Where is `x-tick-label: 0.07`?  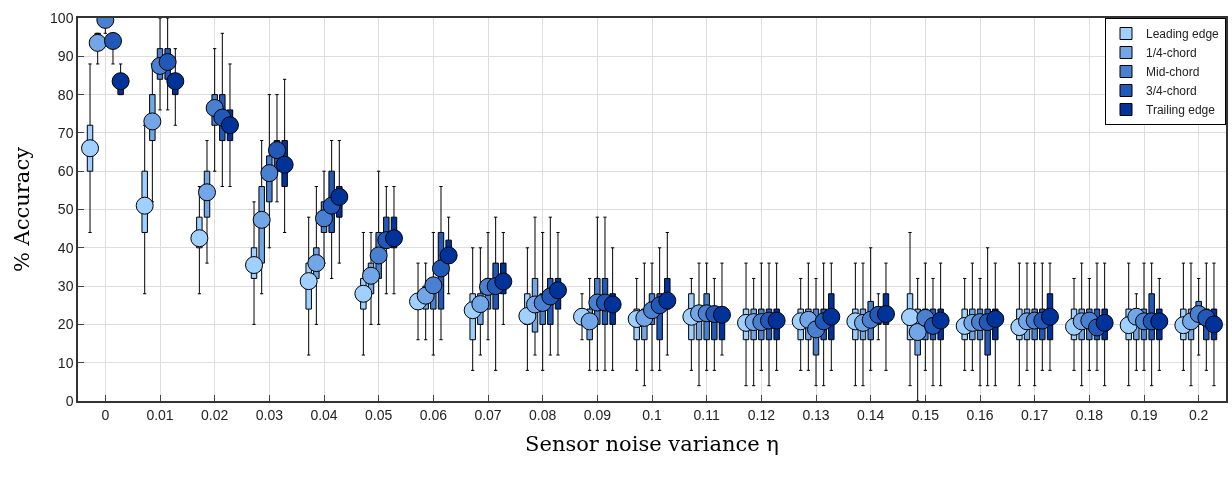 x-tick-label: 0.07 is located at coordinates (488, 414).